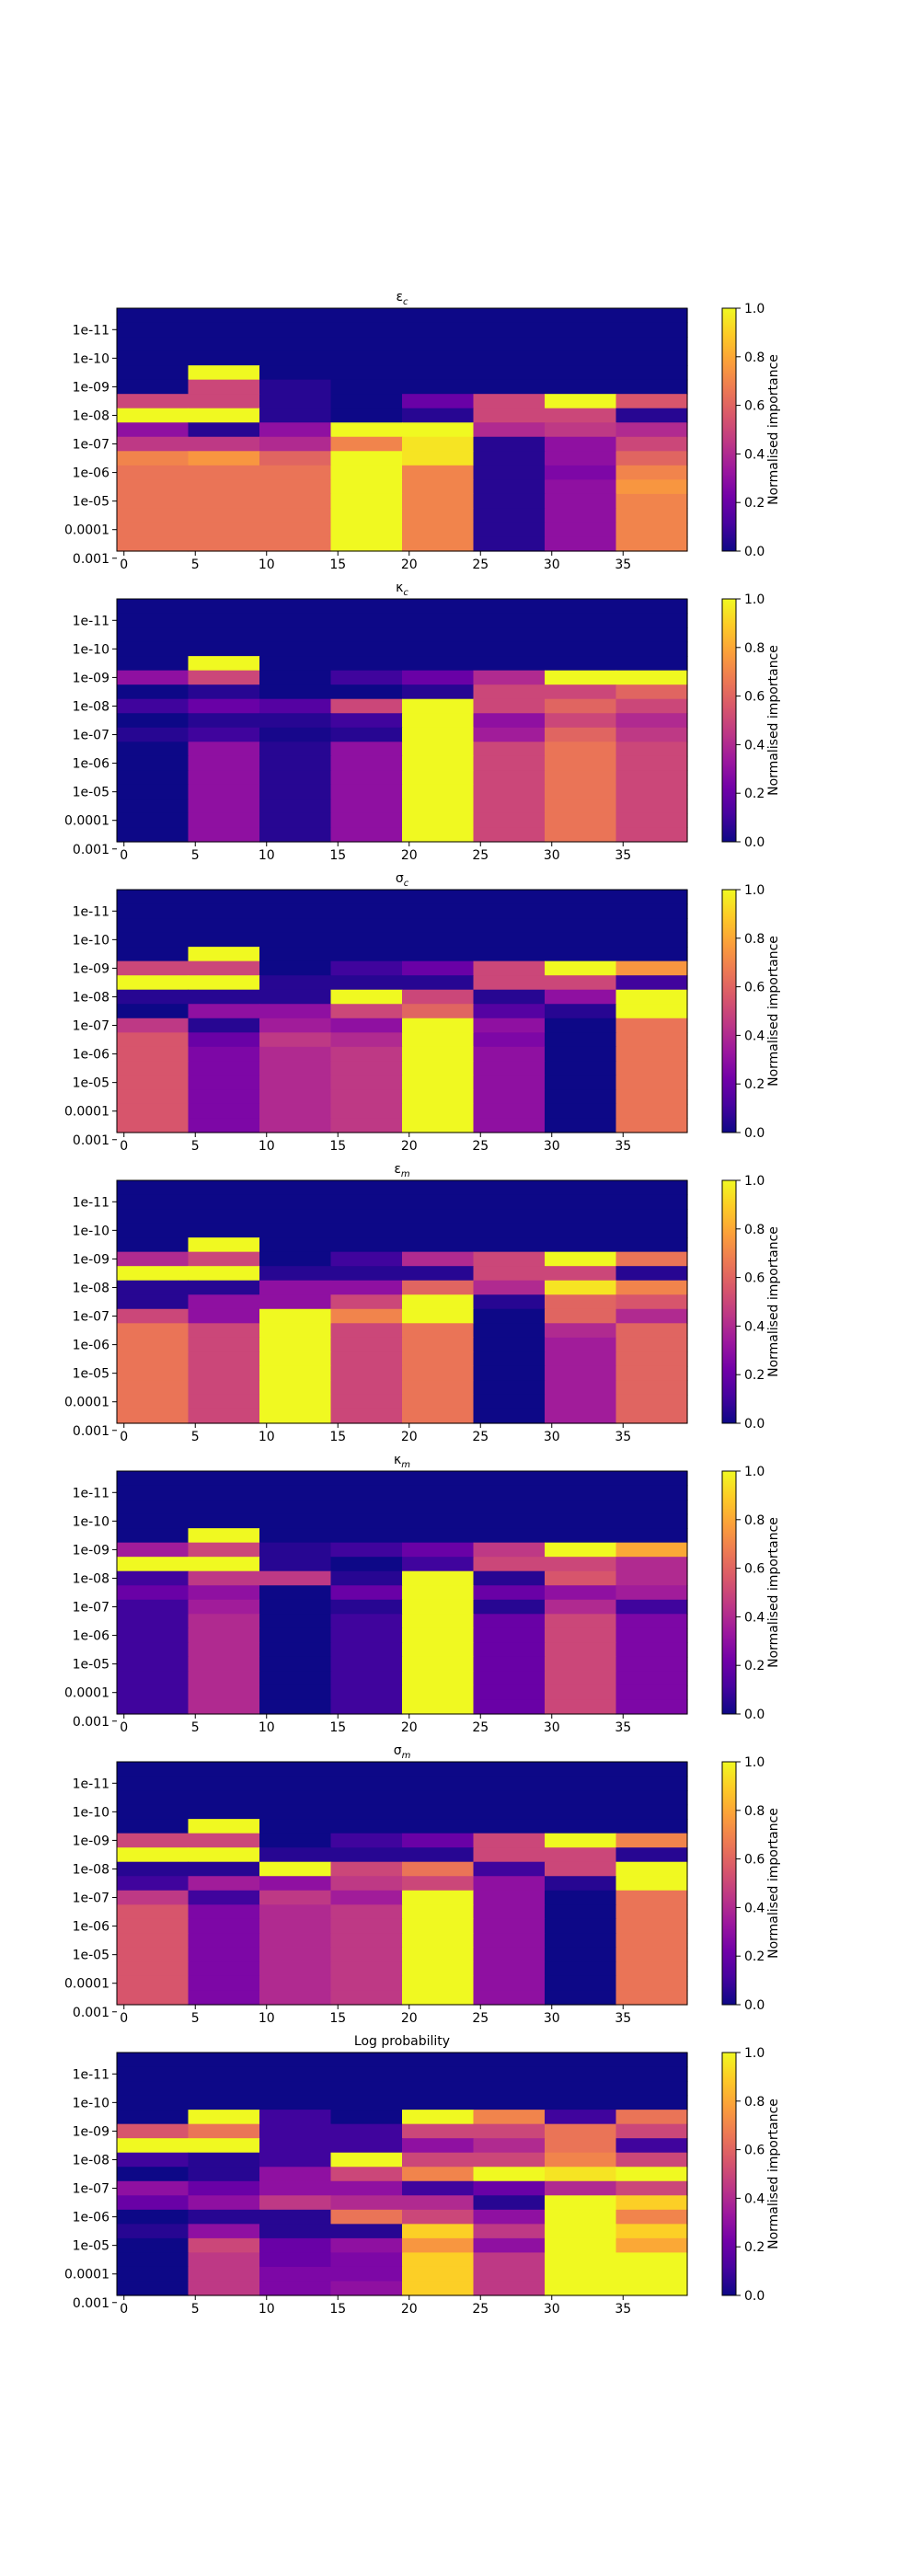  What do you see at coordinates (754, 1084) in the screenshot?
I see `panel-3-colorbar-tick-label: 0.2` at bounding box center [754, 1084].